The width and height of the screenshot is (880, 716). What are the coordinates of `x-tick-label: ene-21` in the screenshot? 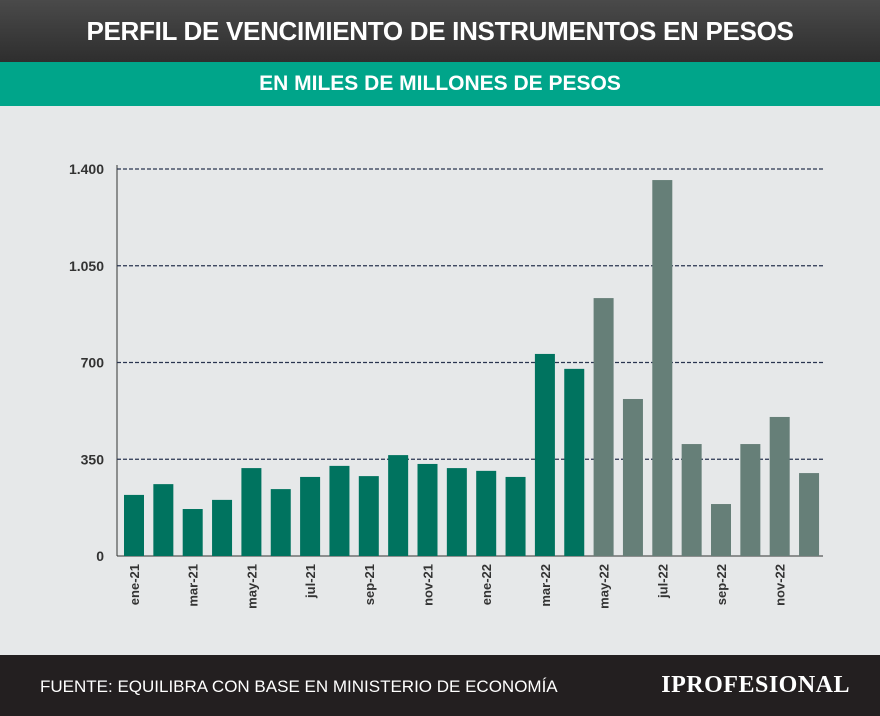 It's located at (134, 584).